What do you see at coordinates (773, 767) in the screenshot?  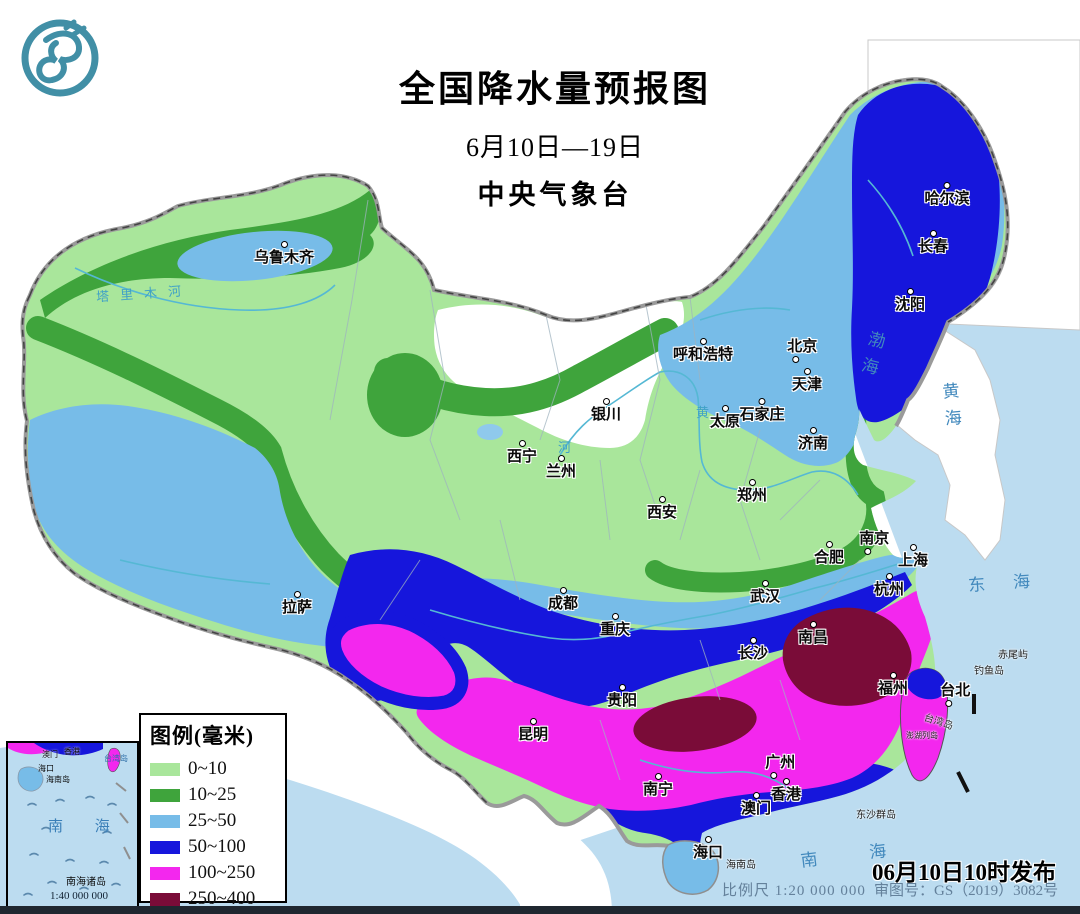 I see `city-guangzhou: 广州` at bounding box center [773, 767].